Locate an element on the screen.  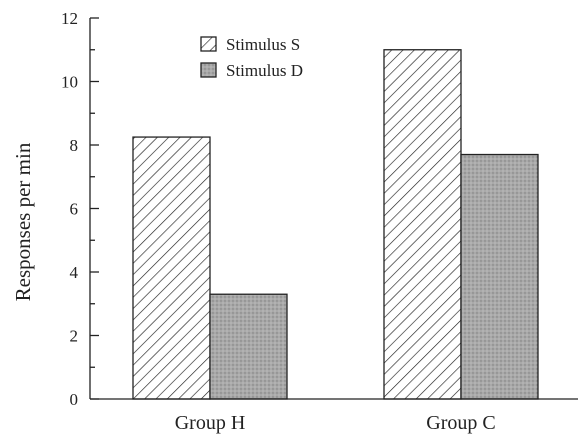
y-axis-title: Responses per min is located at coordinates (23, 221).